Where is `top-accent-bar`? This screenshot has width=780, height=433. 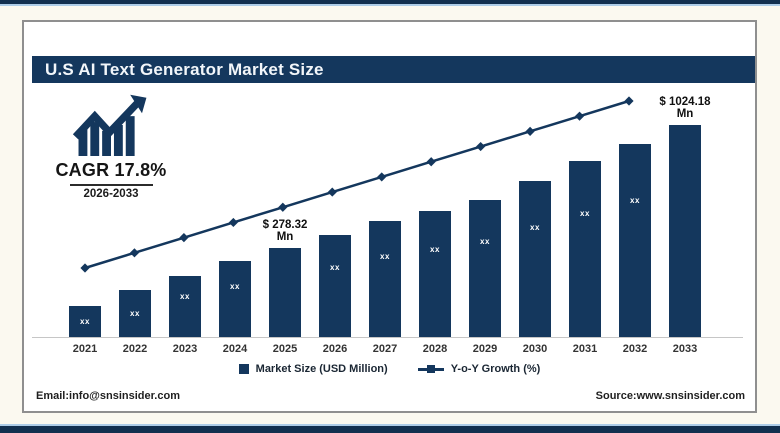
top-accent-bar is located at coordinates (390, 3).